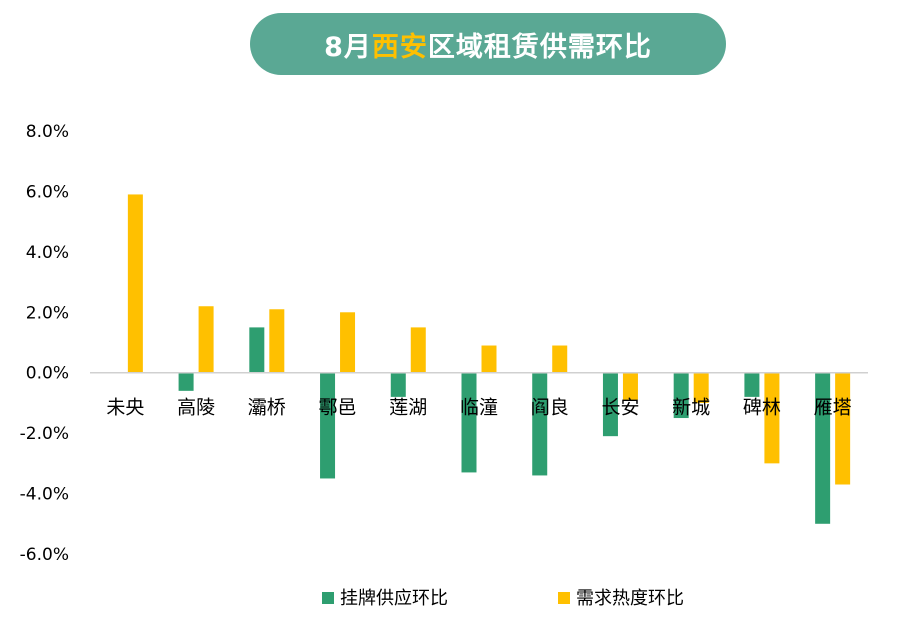 This screenshot has height=635, width=905. Describe the element at coordinates (503, 598) in the screenshot. I see `legend: 挂牌供应环比 需求热度环比` at that location.